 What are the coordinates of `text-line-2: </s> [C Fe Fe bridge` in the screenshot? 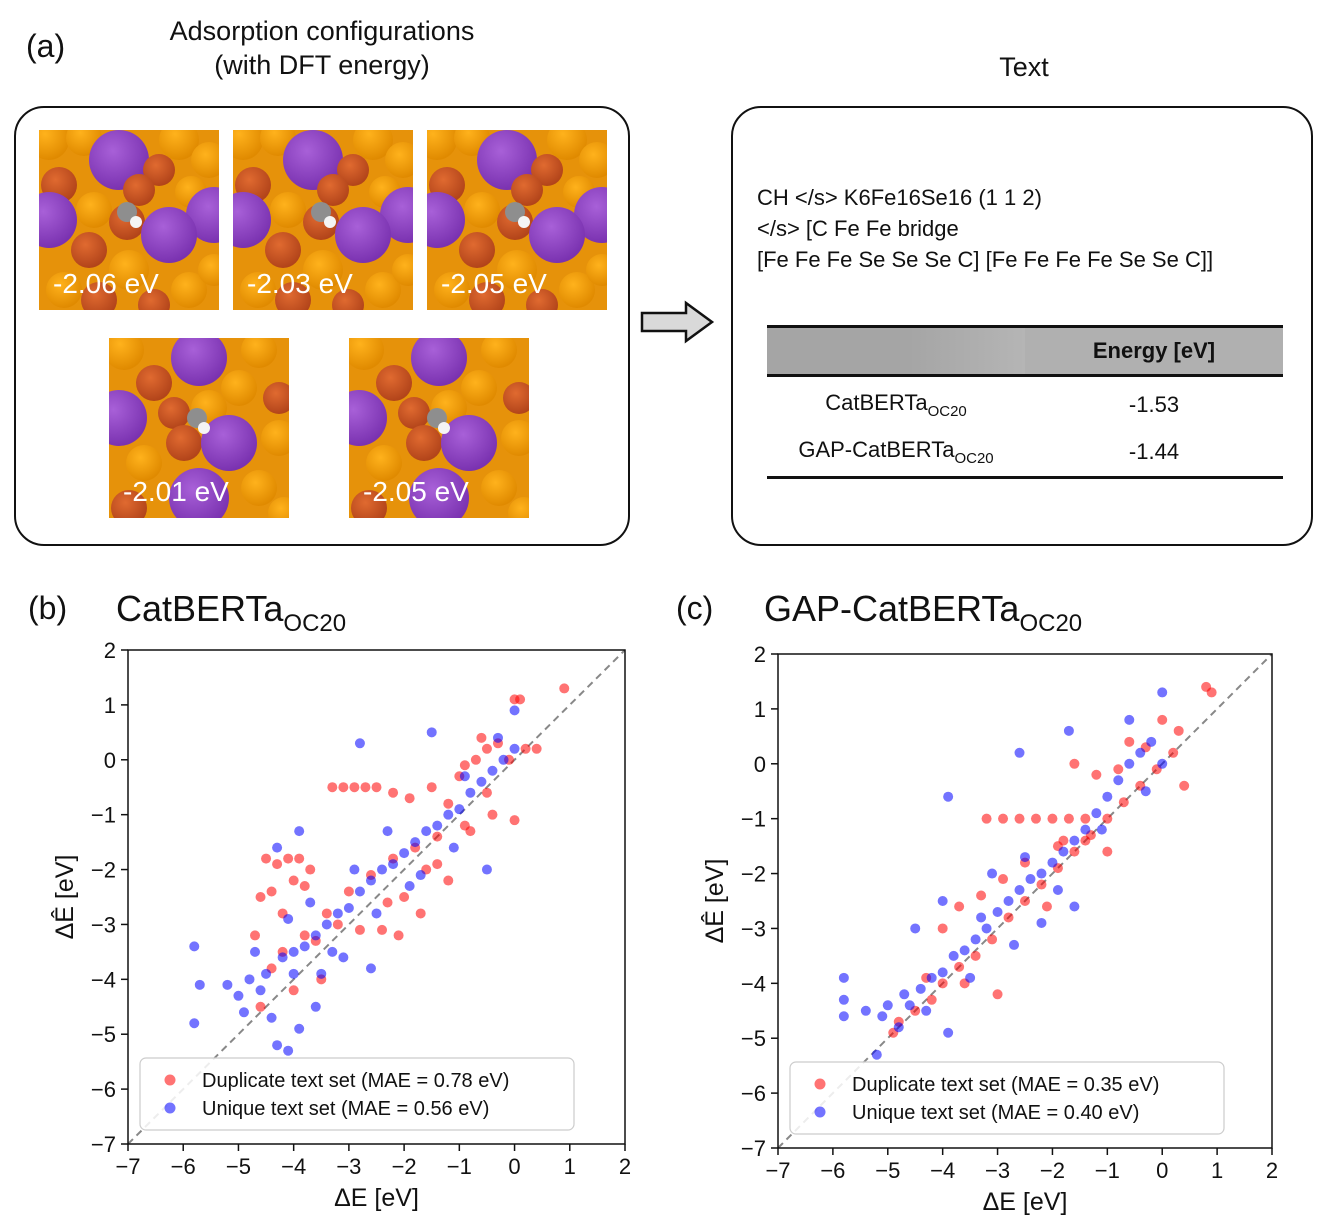 It's located at (858, 228).